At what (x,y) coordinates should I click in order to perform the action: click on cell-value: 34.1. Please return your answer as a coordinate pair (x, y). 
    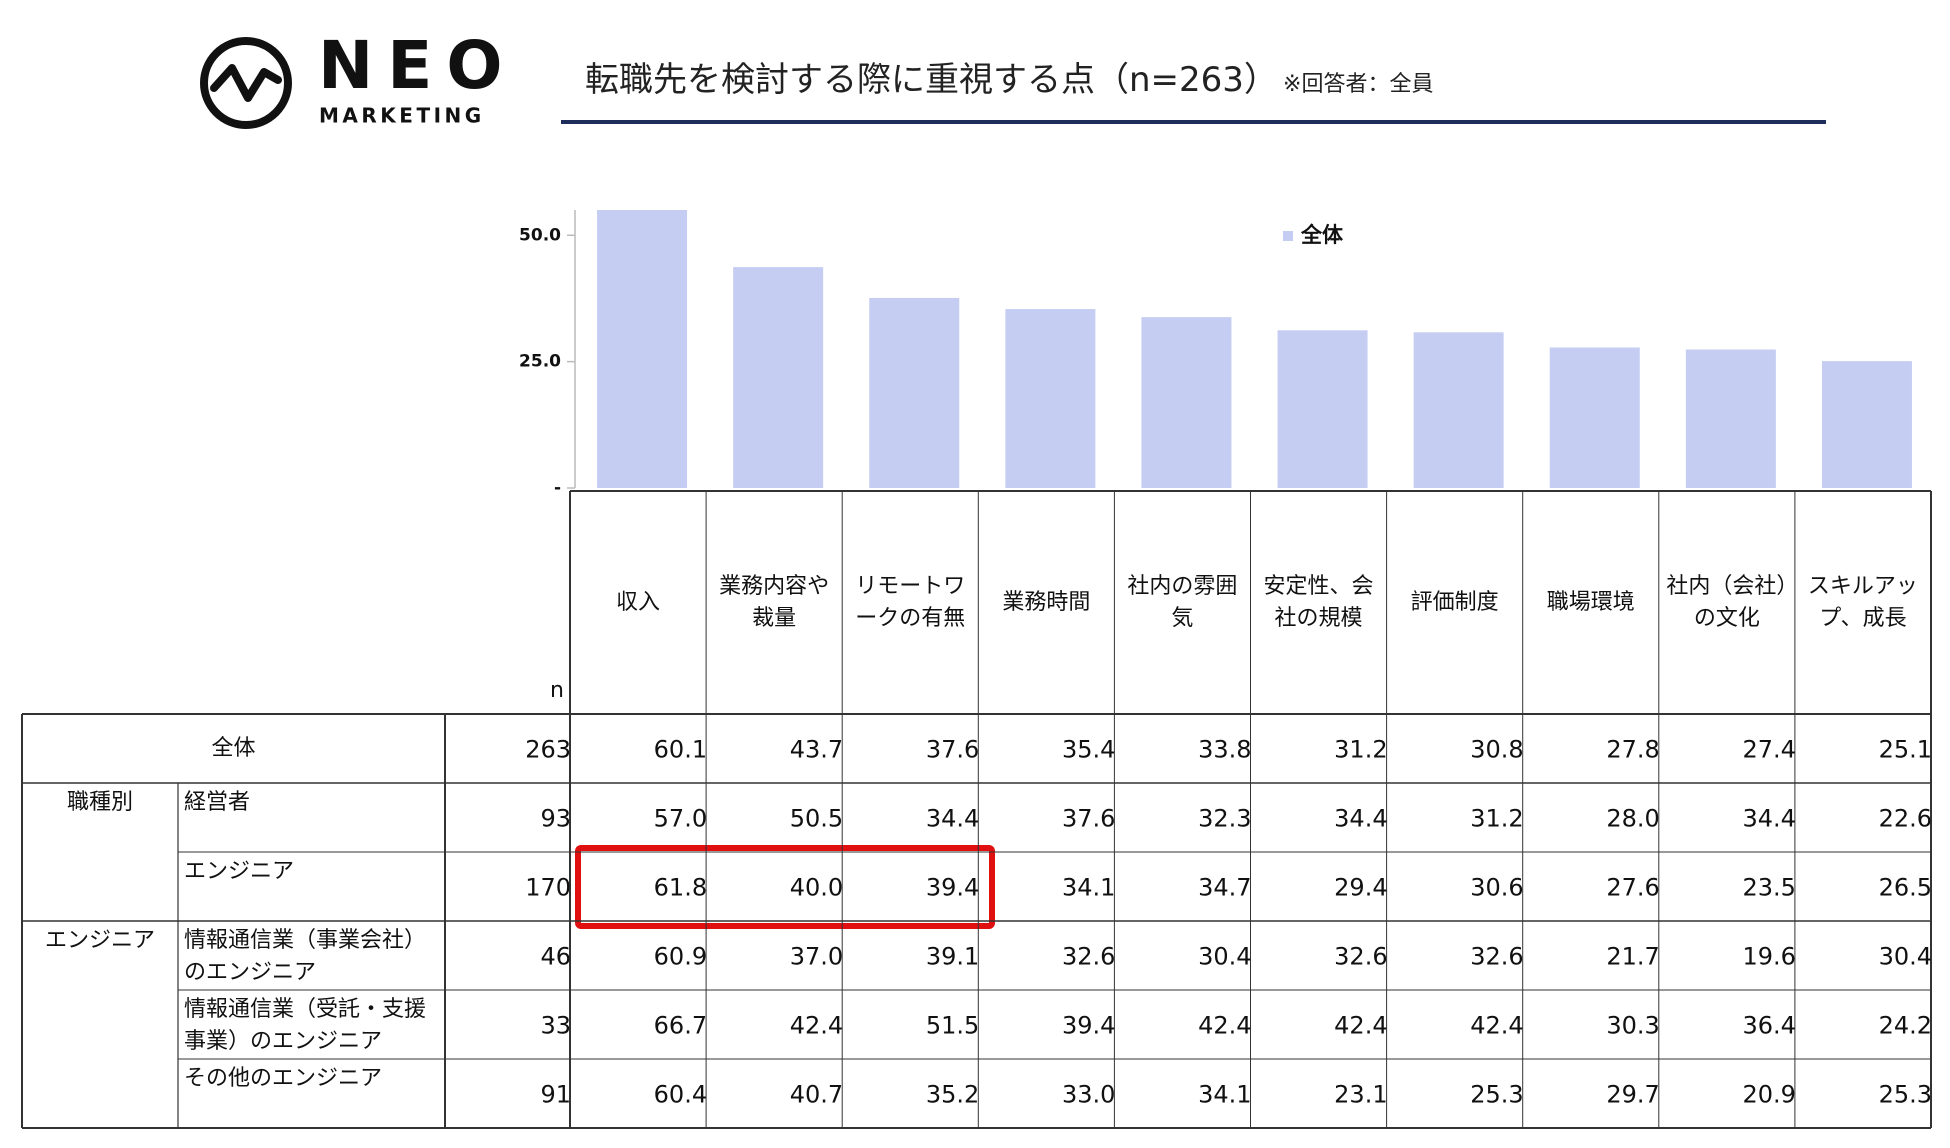
    Looking at the image, I should click on (1224, 1095).